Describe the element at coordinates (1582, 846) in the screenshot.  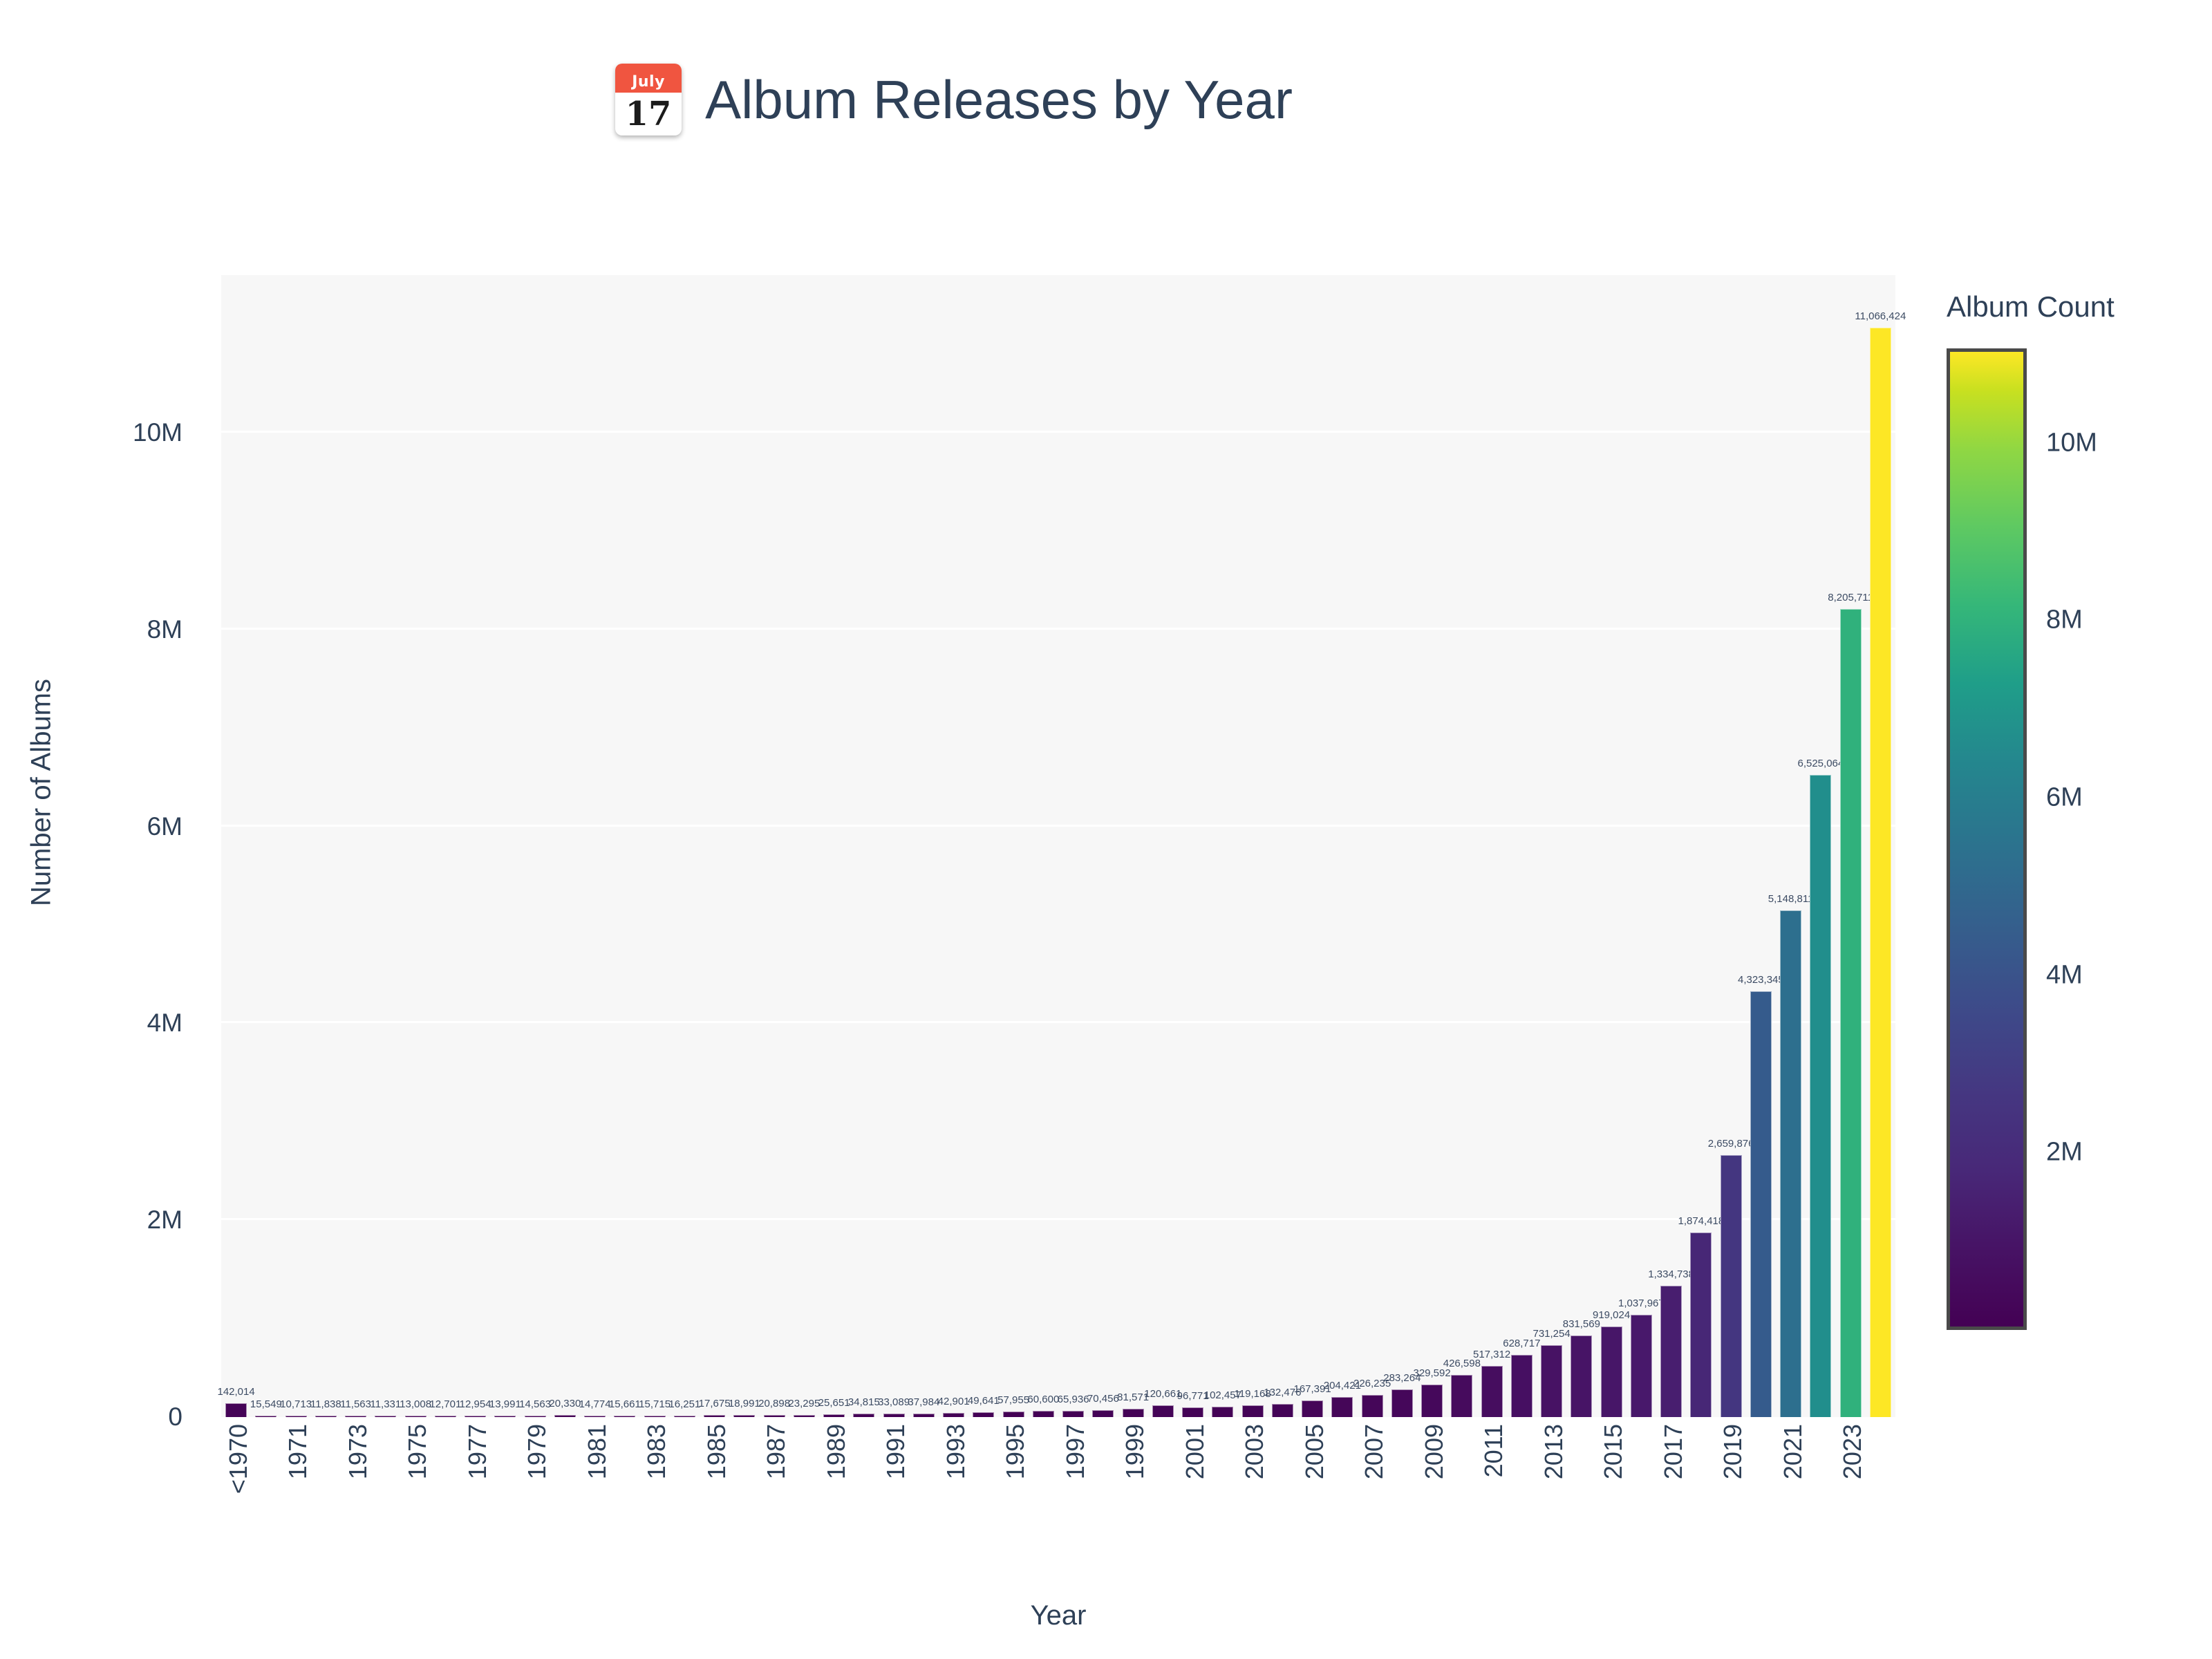
I see `bar-slot: 831,569` at that location.